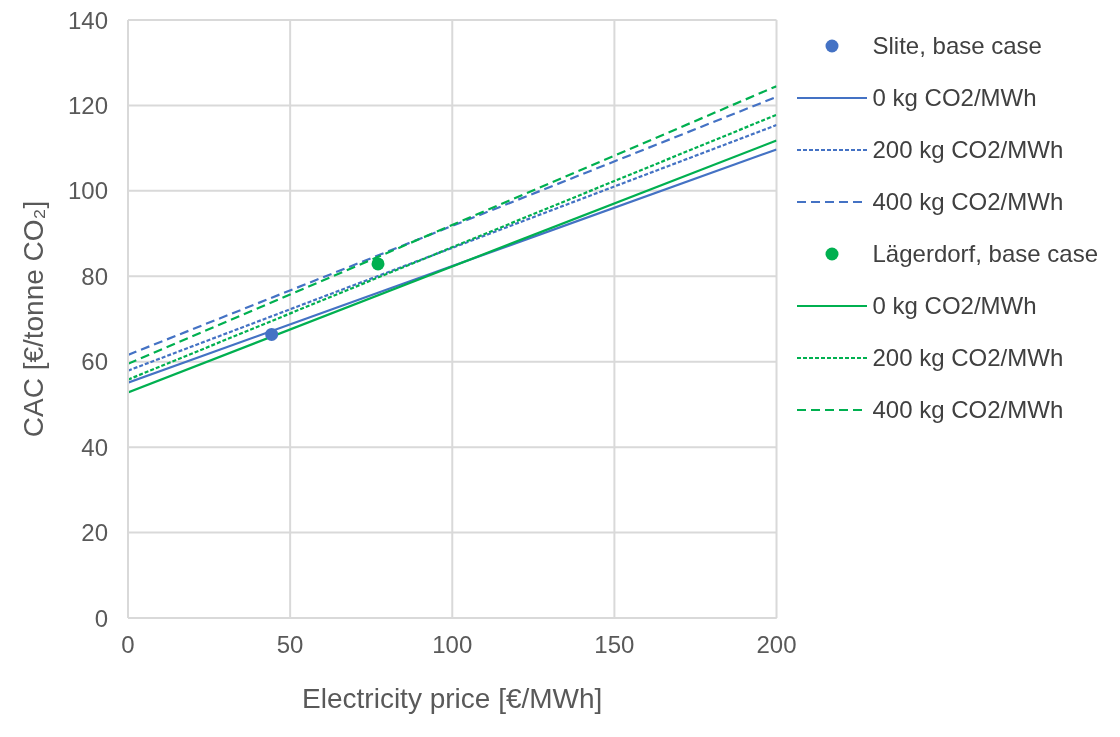 Image resolution: width=1120 pixels, height=737 pixels. I want to click on y-tick-label: 20, so click(94, 533).